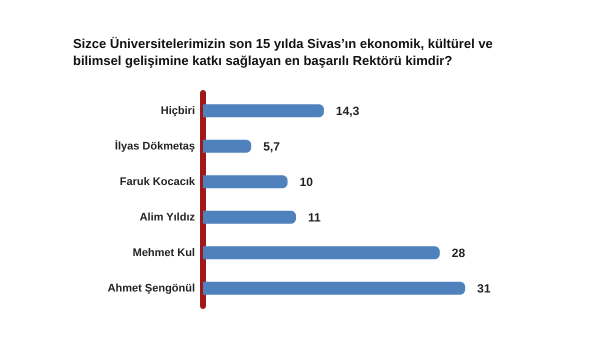  What do you see at coordinates (284, 52) in the screenshot?
I see `chart-title: Sizce Üniversitelerimizin son 15 yılda Sivas’ın ekonomik, kültürel ve bilimsel gelişimine katkı sağlayan en başarılı Rektörü kimdir?` at bounding box center [284, 52].